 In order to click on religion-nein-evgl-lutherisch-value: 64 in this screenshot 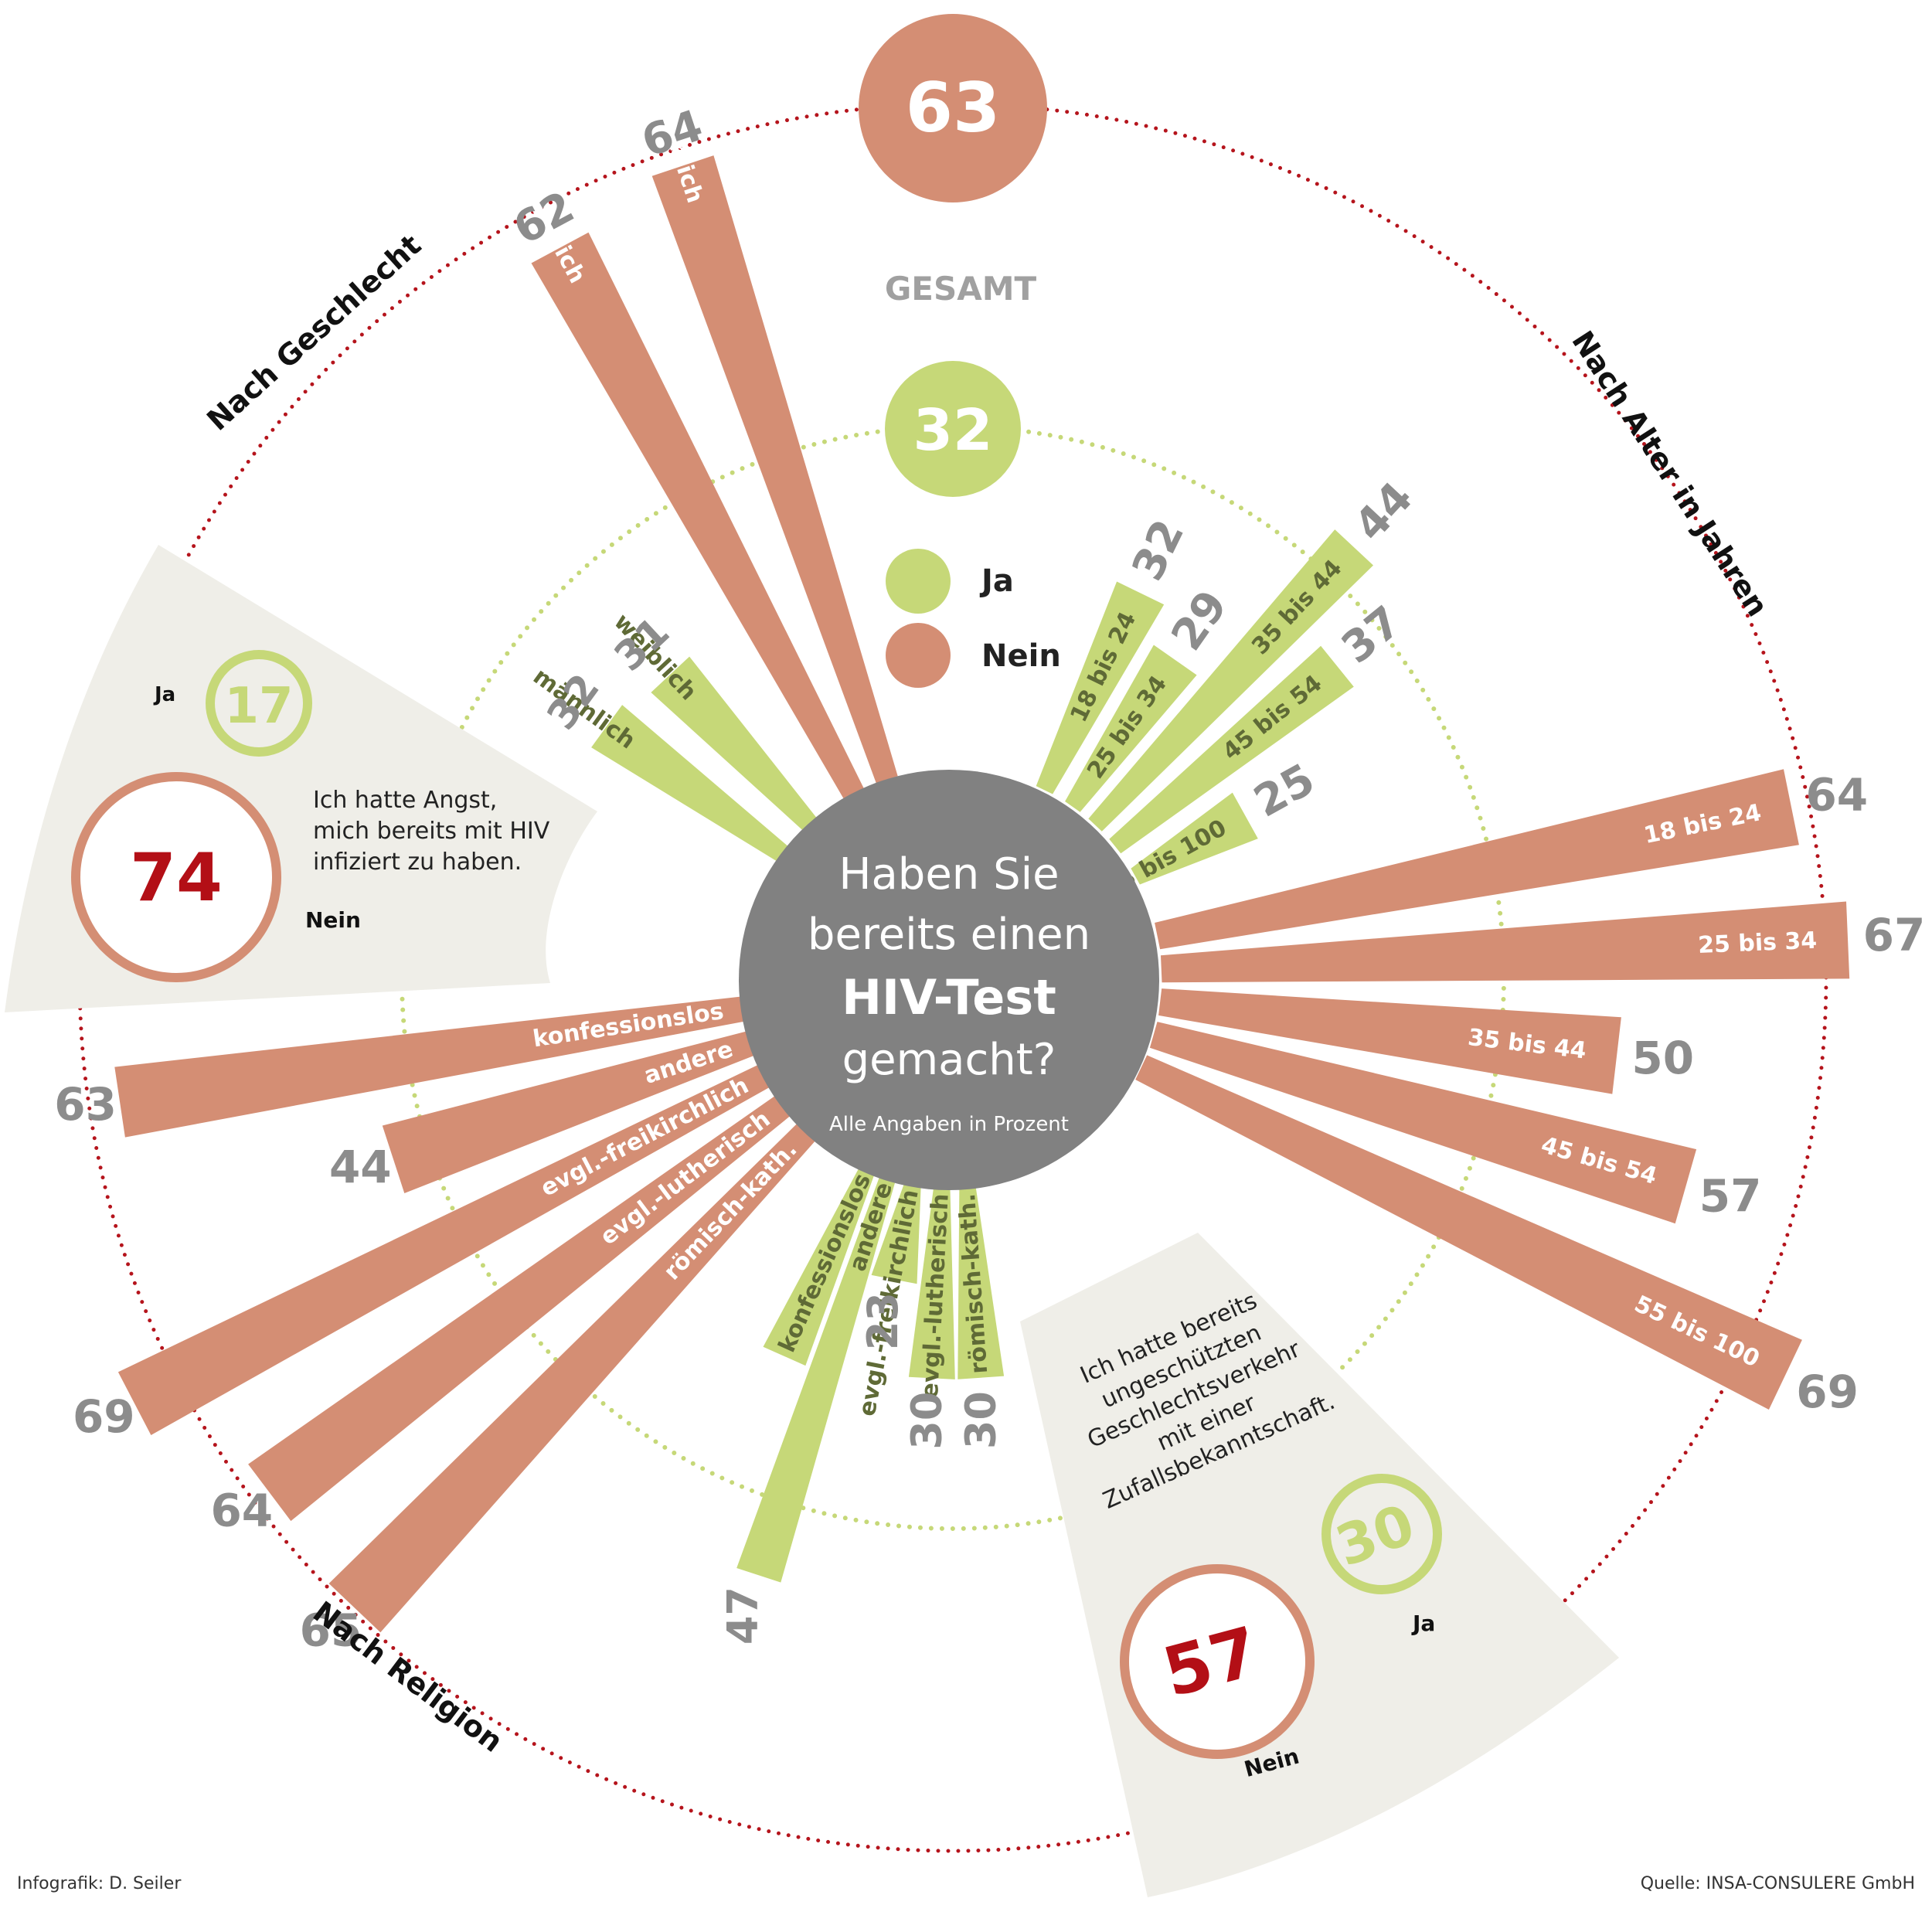, I will do `click(241, 1511)`.